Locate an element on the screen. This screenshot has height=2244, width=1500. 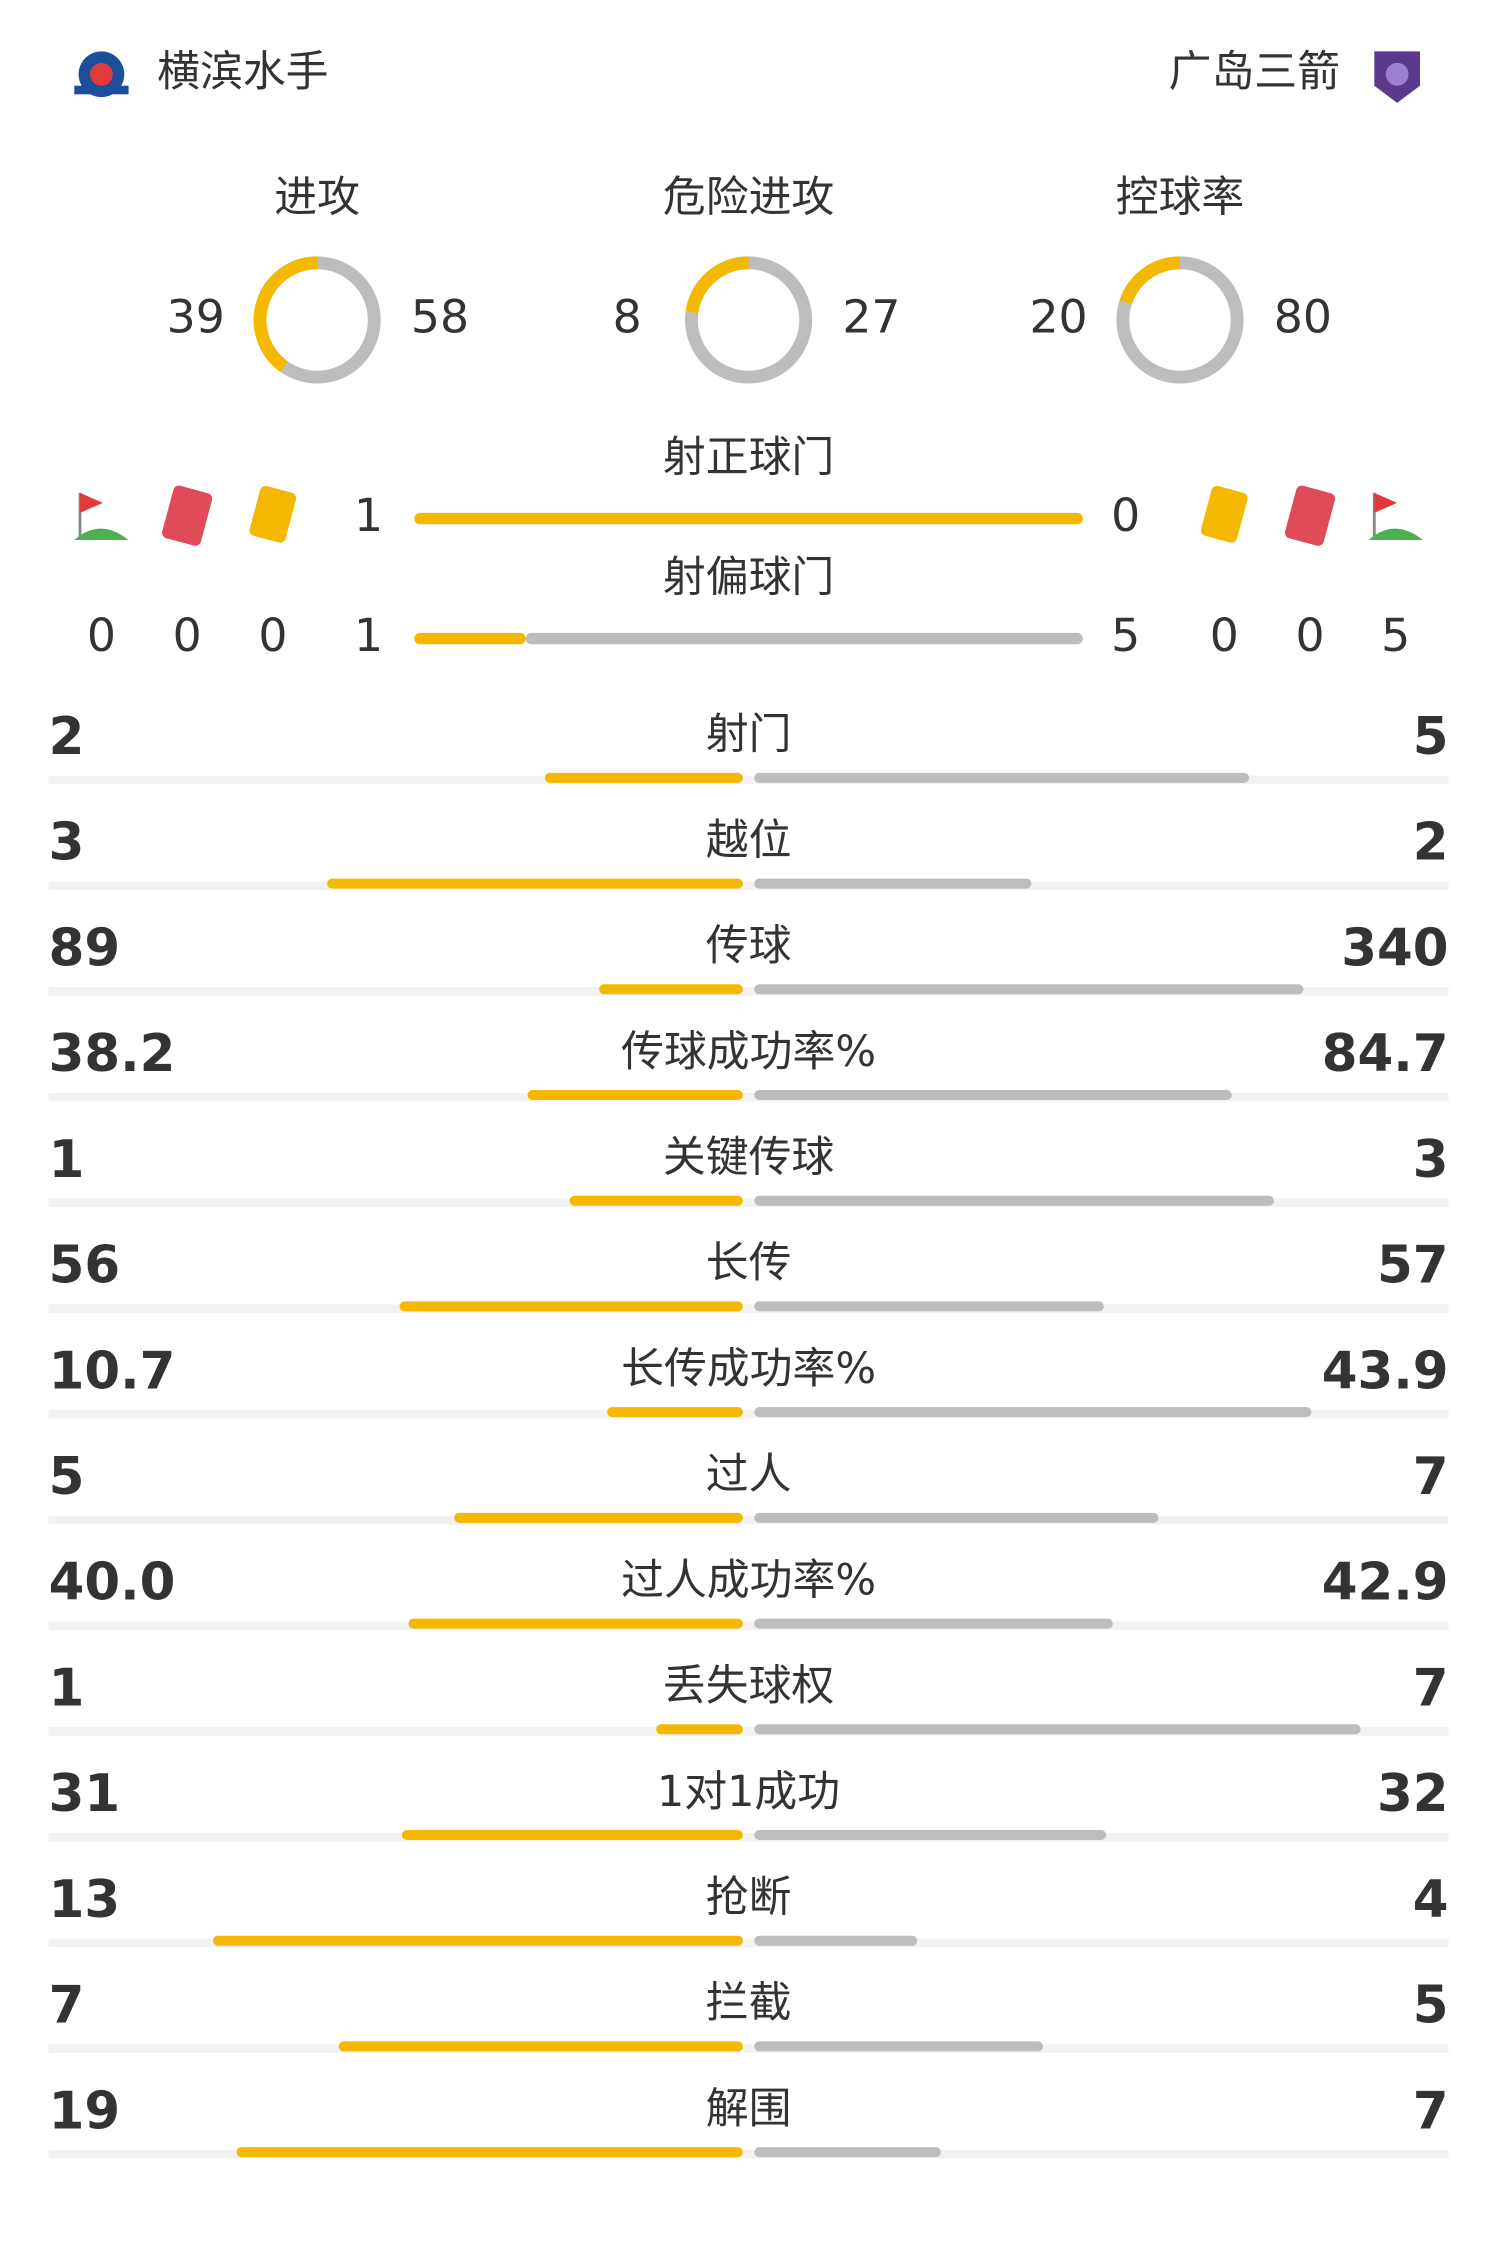
away-corners: 5 is located at coordinates (1395, 635).